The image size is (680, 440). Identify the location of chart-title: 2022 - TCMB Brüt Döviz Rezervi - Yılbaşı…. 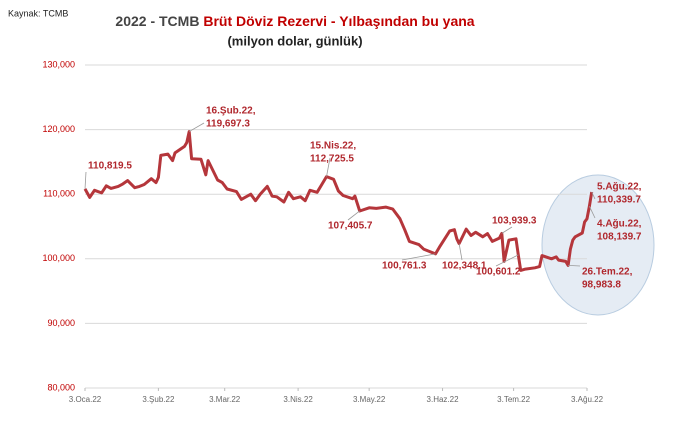
(294, 21).